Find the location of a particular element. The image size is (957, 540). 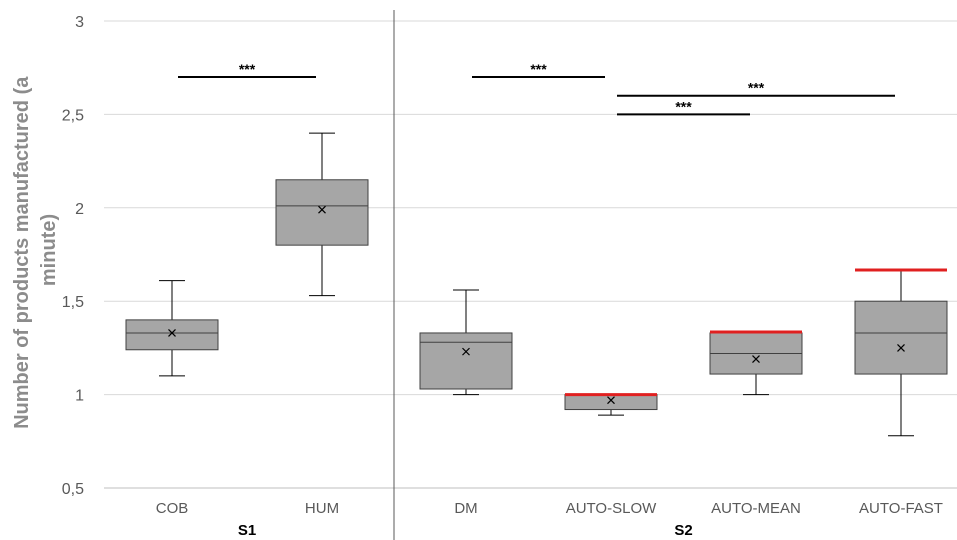

box-cob is located at coordinates (172, 328).